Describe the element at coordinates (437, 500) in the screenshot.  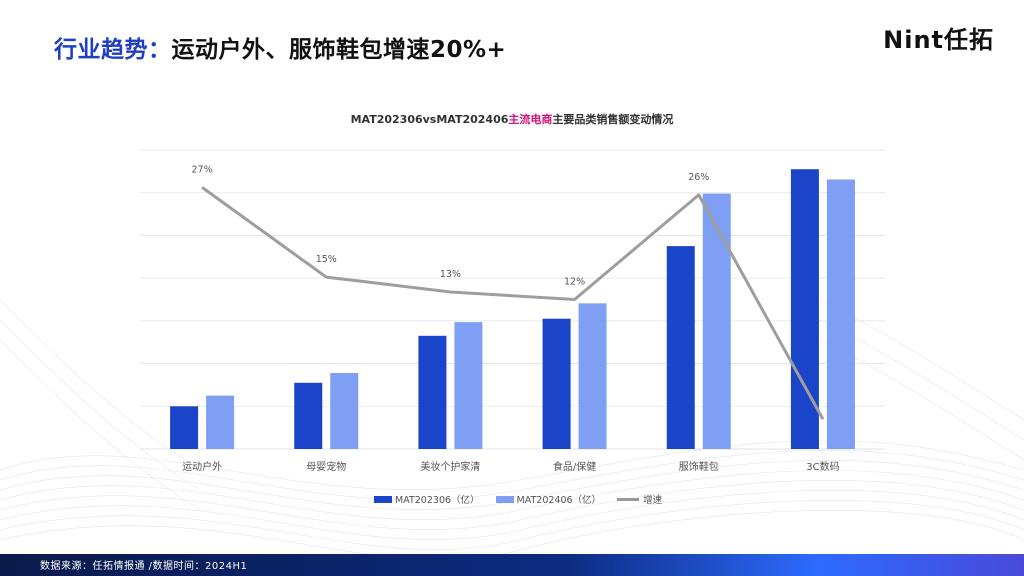
I see `legend-label-series1: MAT202306（亿）` at that location.